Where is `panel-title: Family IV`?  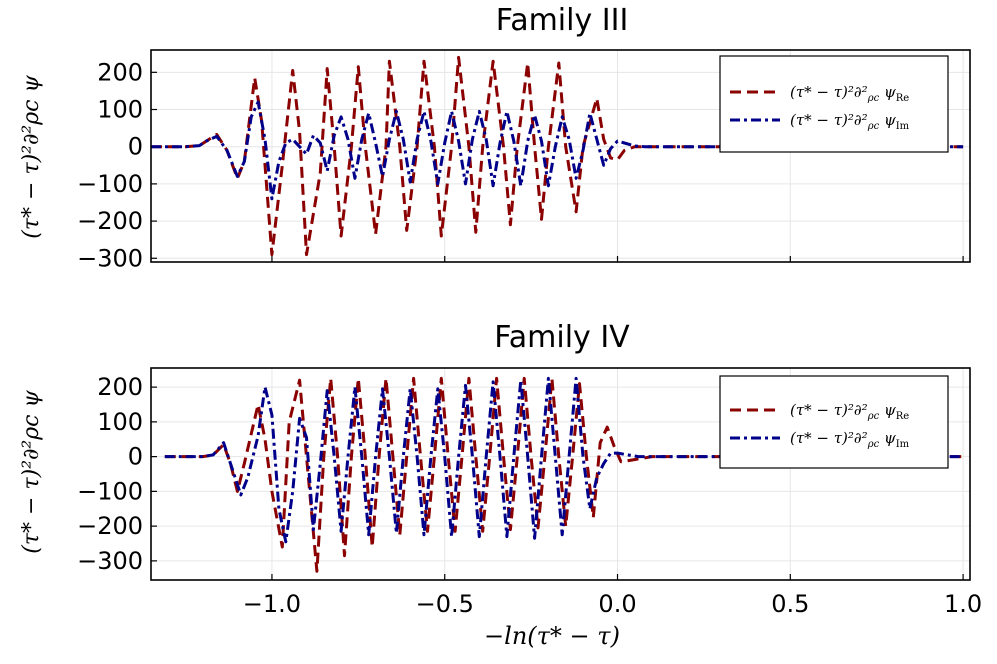
panel-title: Family IV is located at coordinates (562, 337).